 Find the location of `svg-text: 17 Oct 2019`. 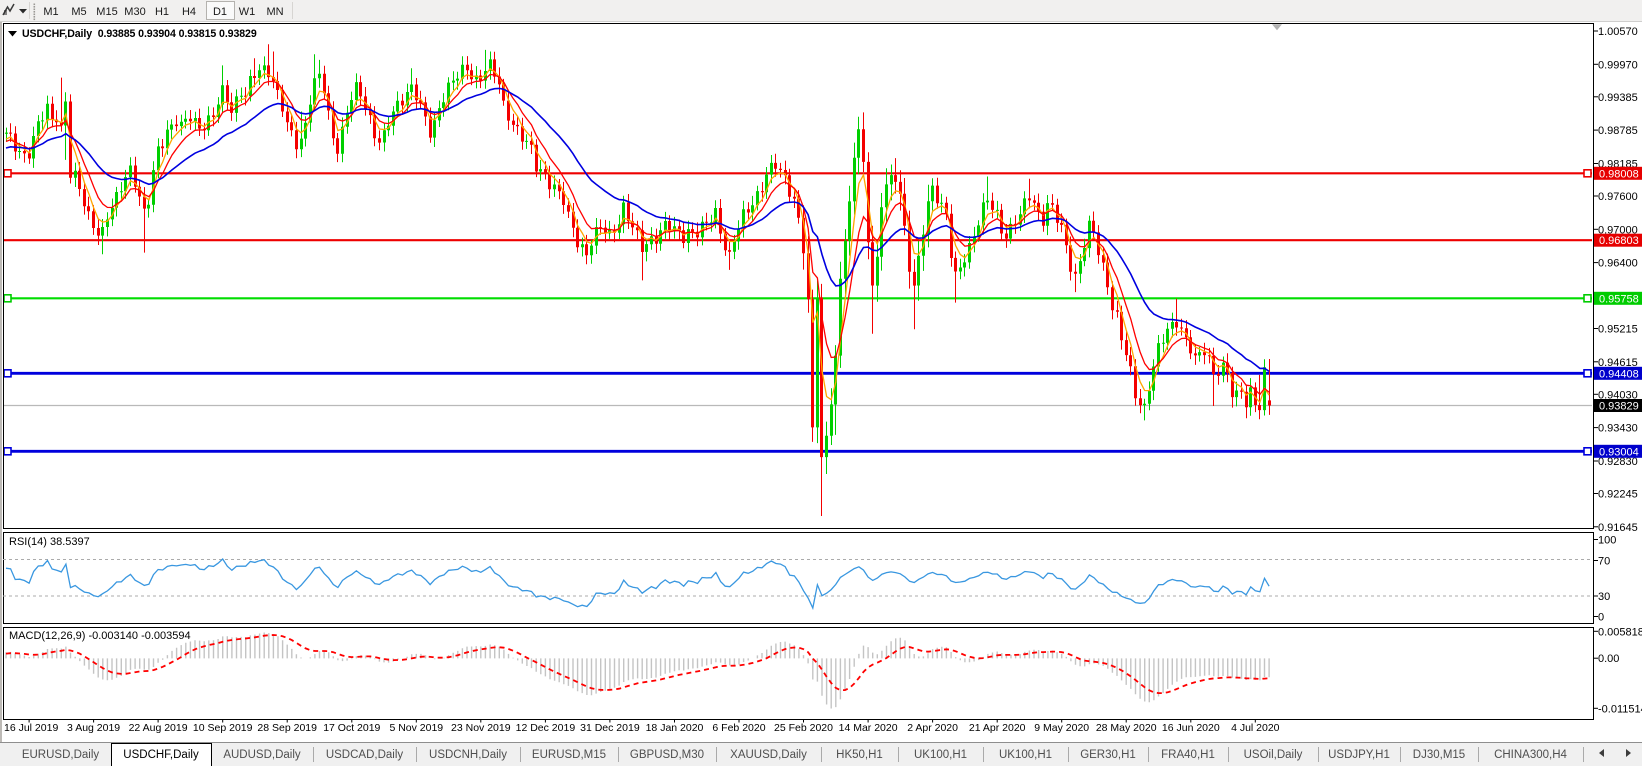

svg-text: 17 Oct 2019 is located at coordinates (351, 728).